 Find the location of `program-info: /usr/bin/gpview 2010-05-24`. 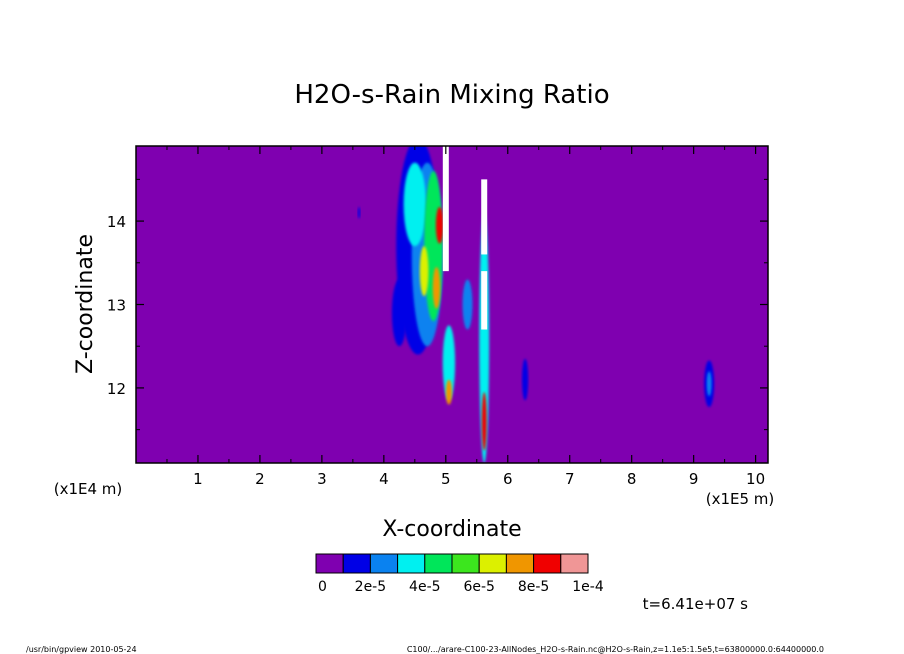

program-info: /usr/bin/gpview 2010-05-24 is located at coordinates (81, 649).